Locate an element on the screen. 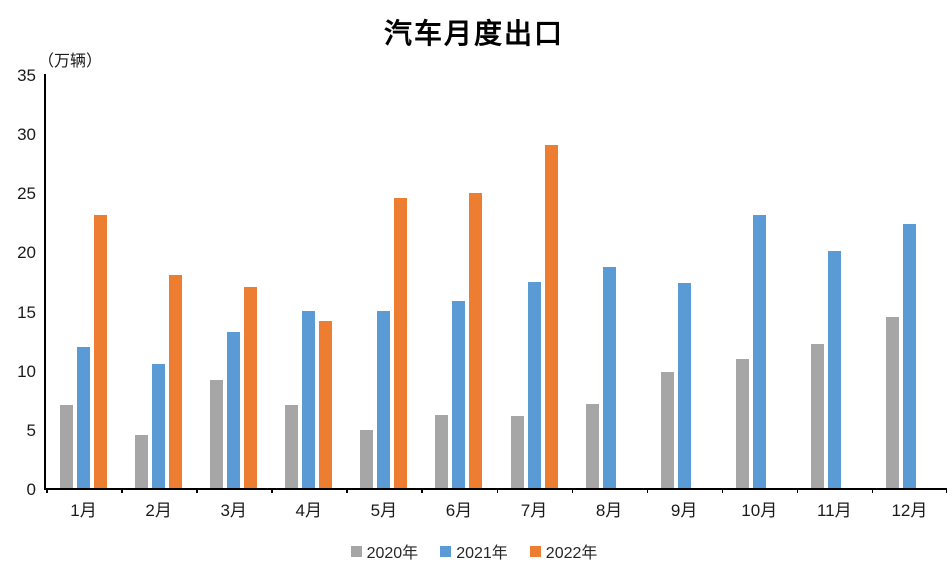 Image resolution: width=948 pixels, height=572 pixels. bar-group-10月 is located at coordinates (759, 281).